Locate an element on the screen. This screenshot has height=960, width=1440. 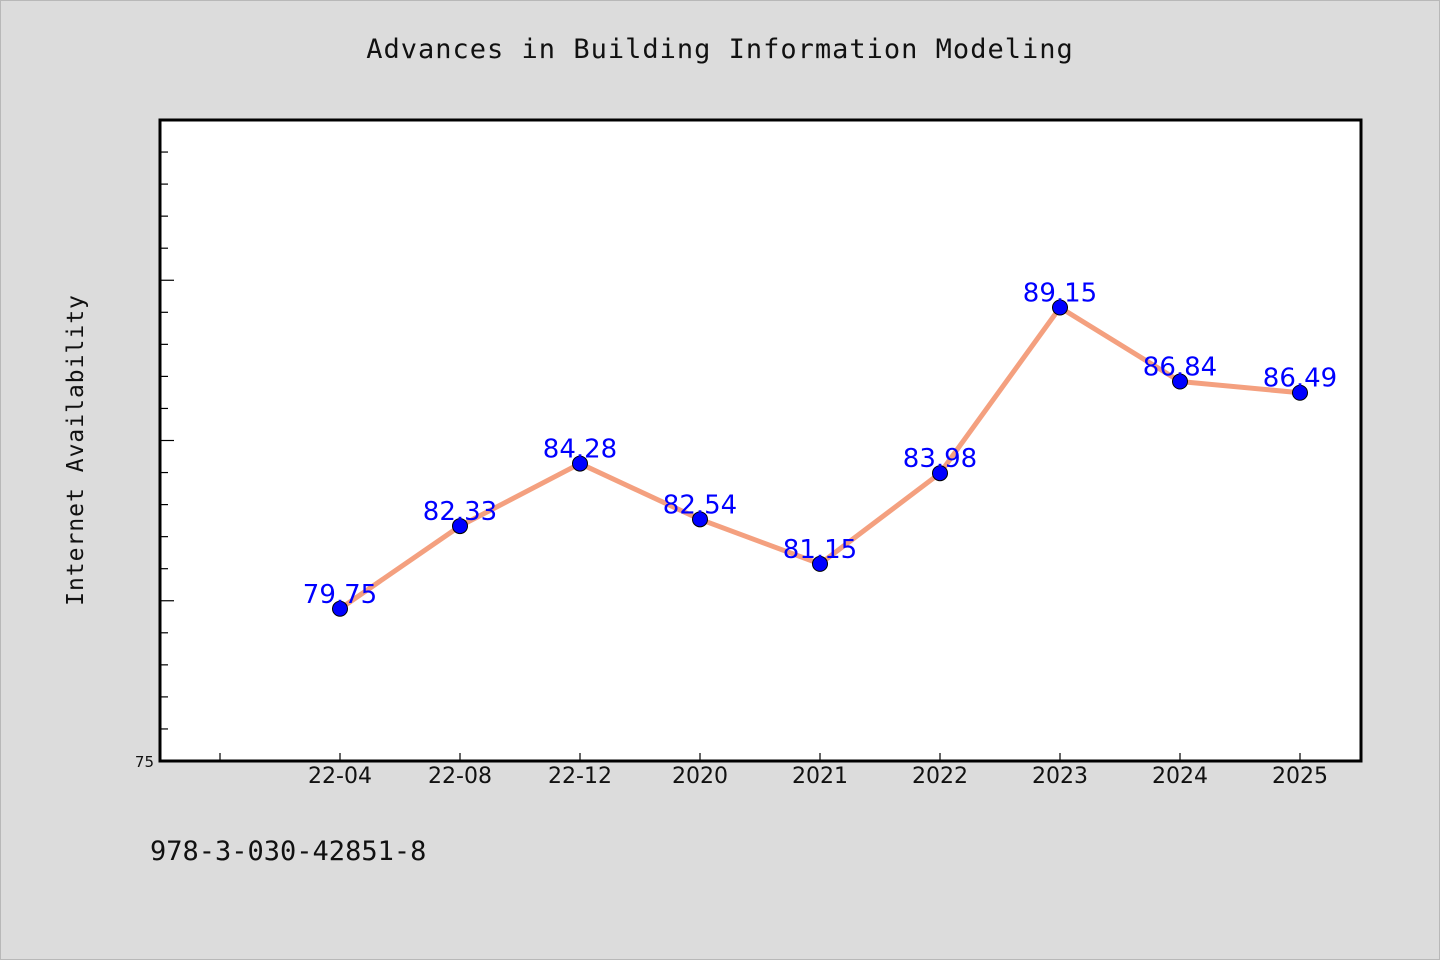
x-tick-label: 22-04 is located at coordinates (340, 776).